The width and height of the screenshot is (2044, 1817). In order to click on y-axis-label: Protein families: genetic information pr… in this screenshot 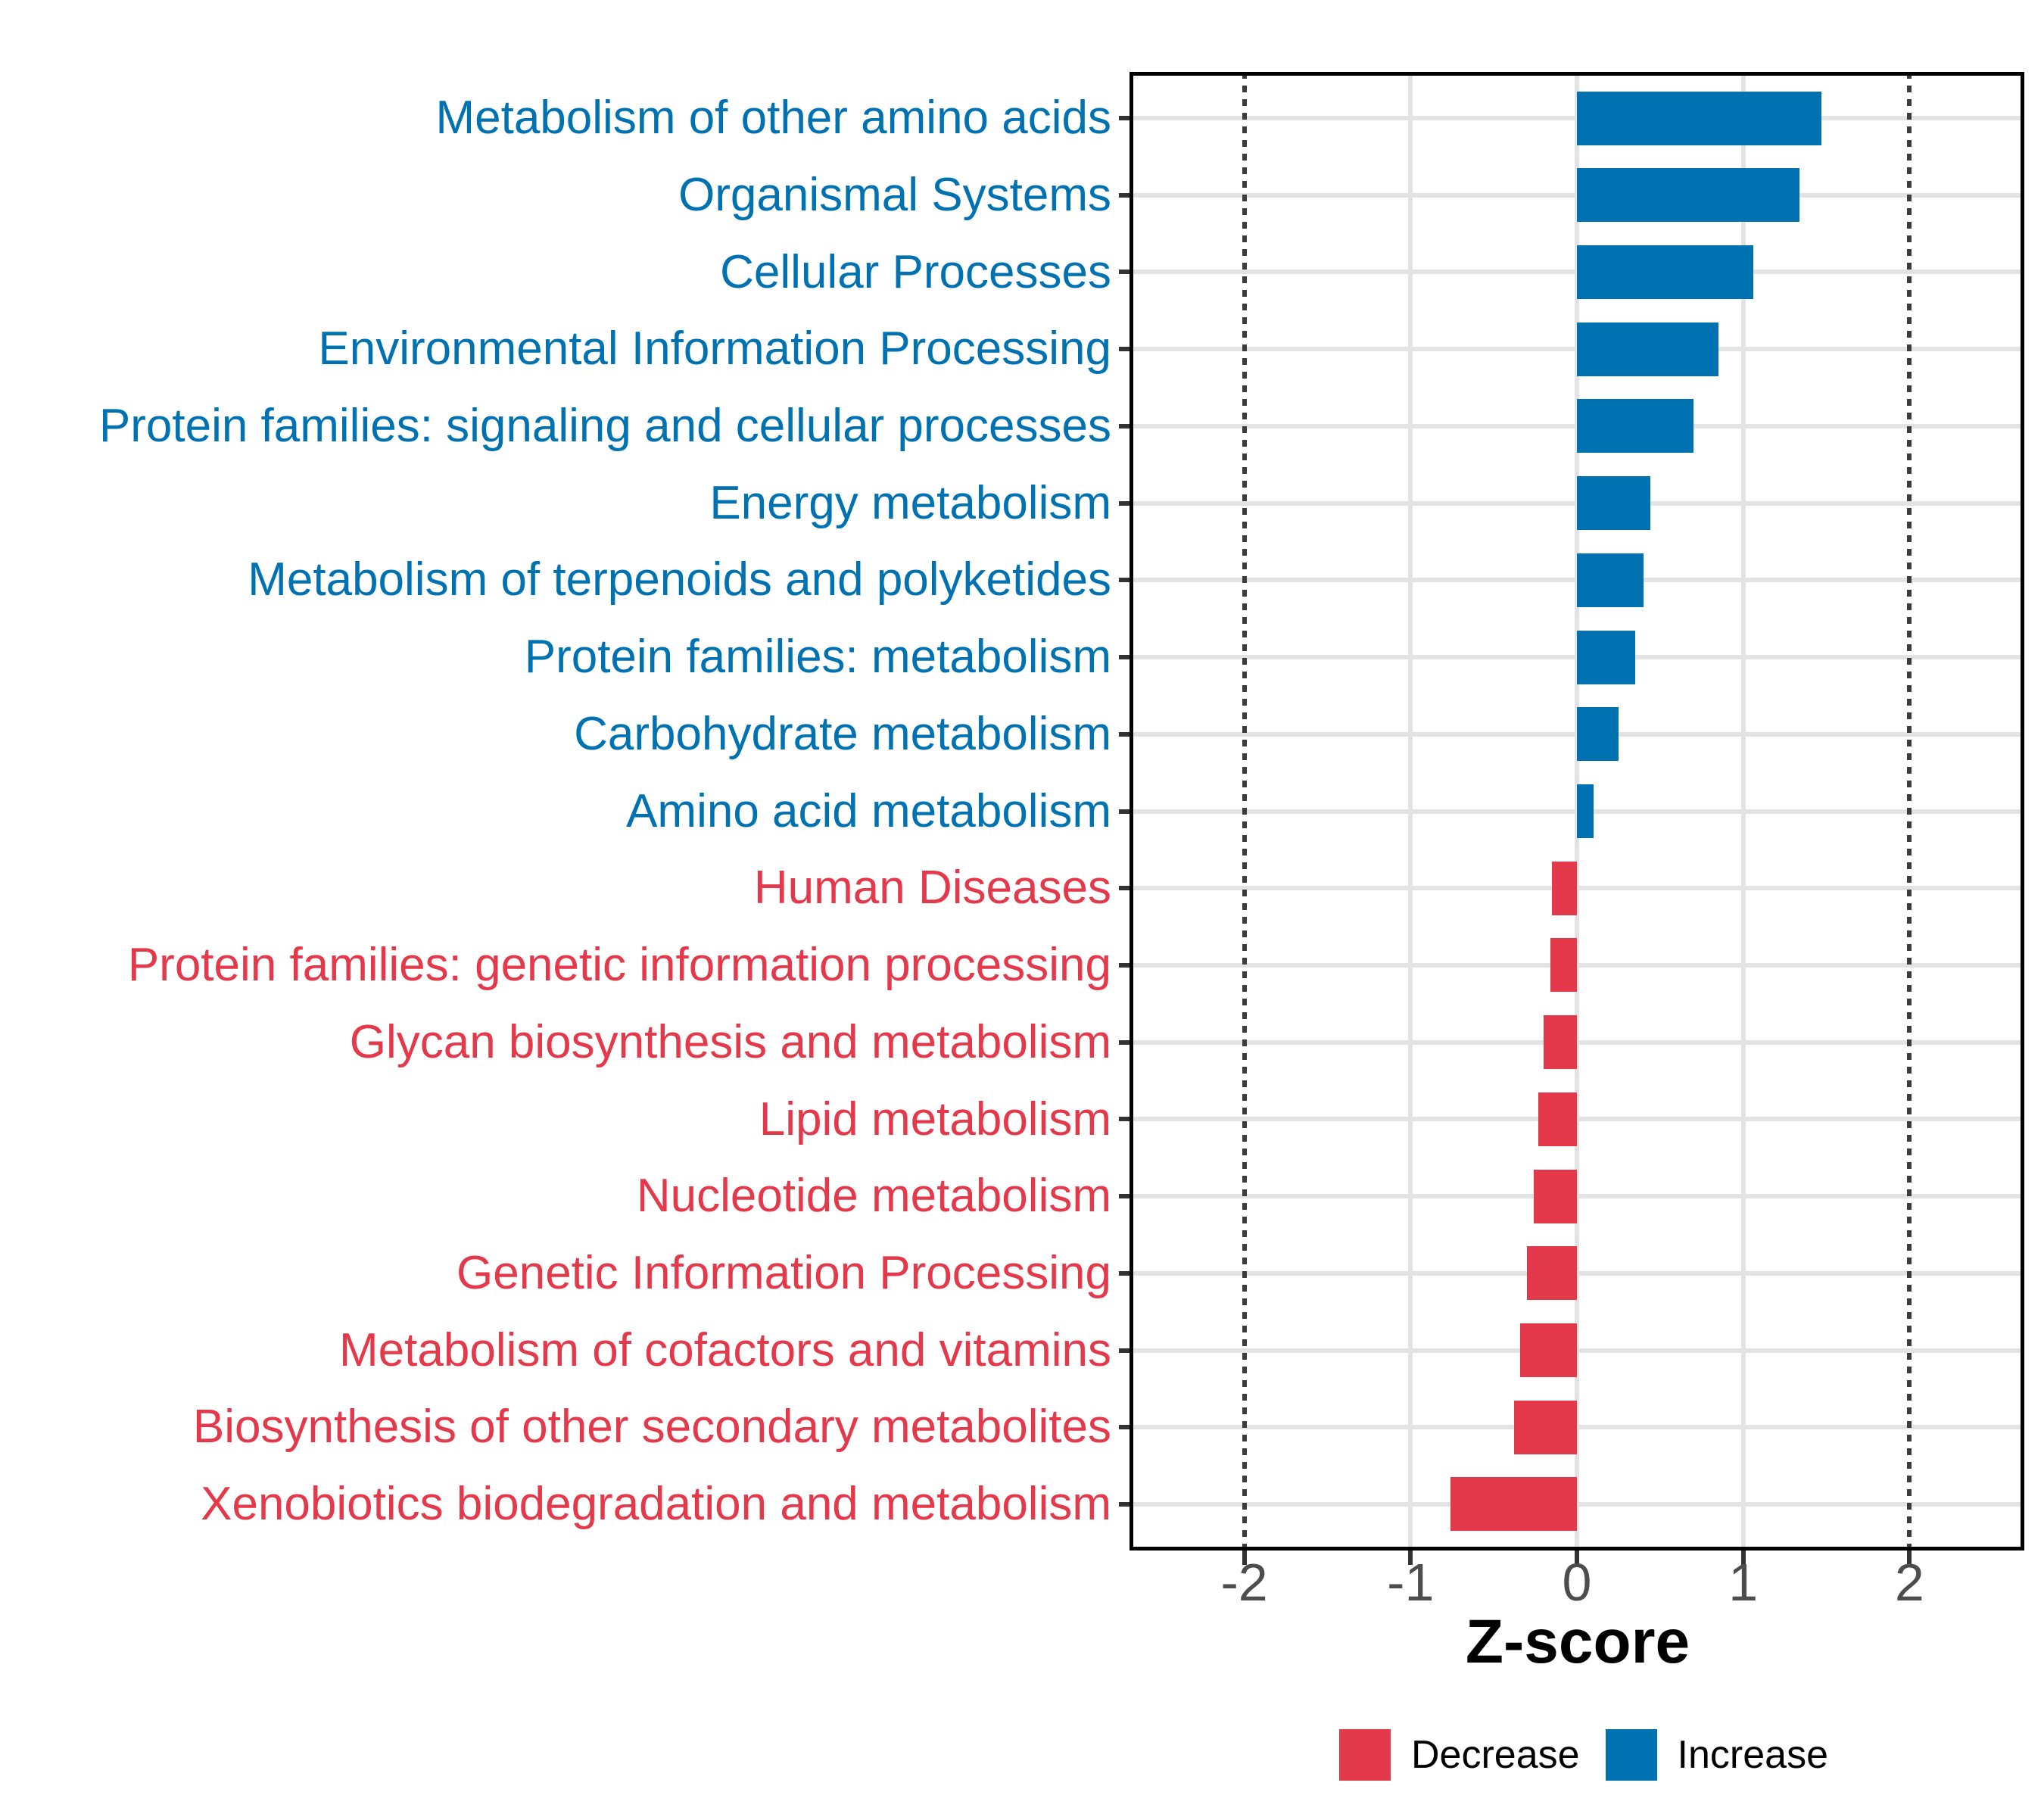, I will do `click(619, 965)`.